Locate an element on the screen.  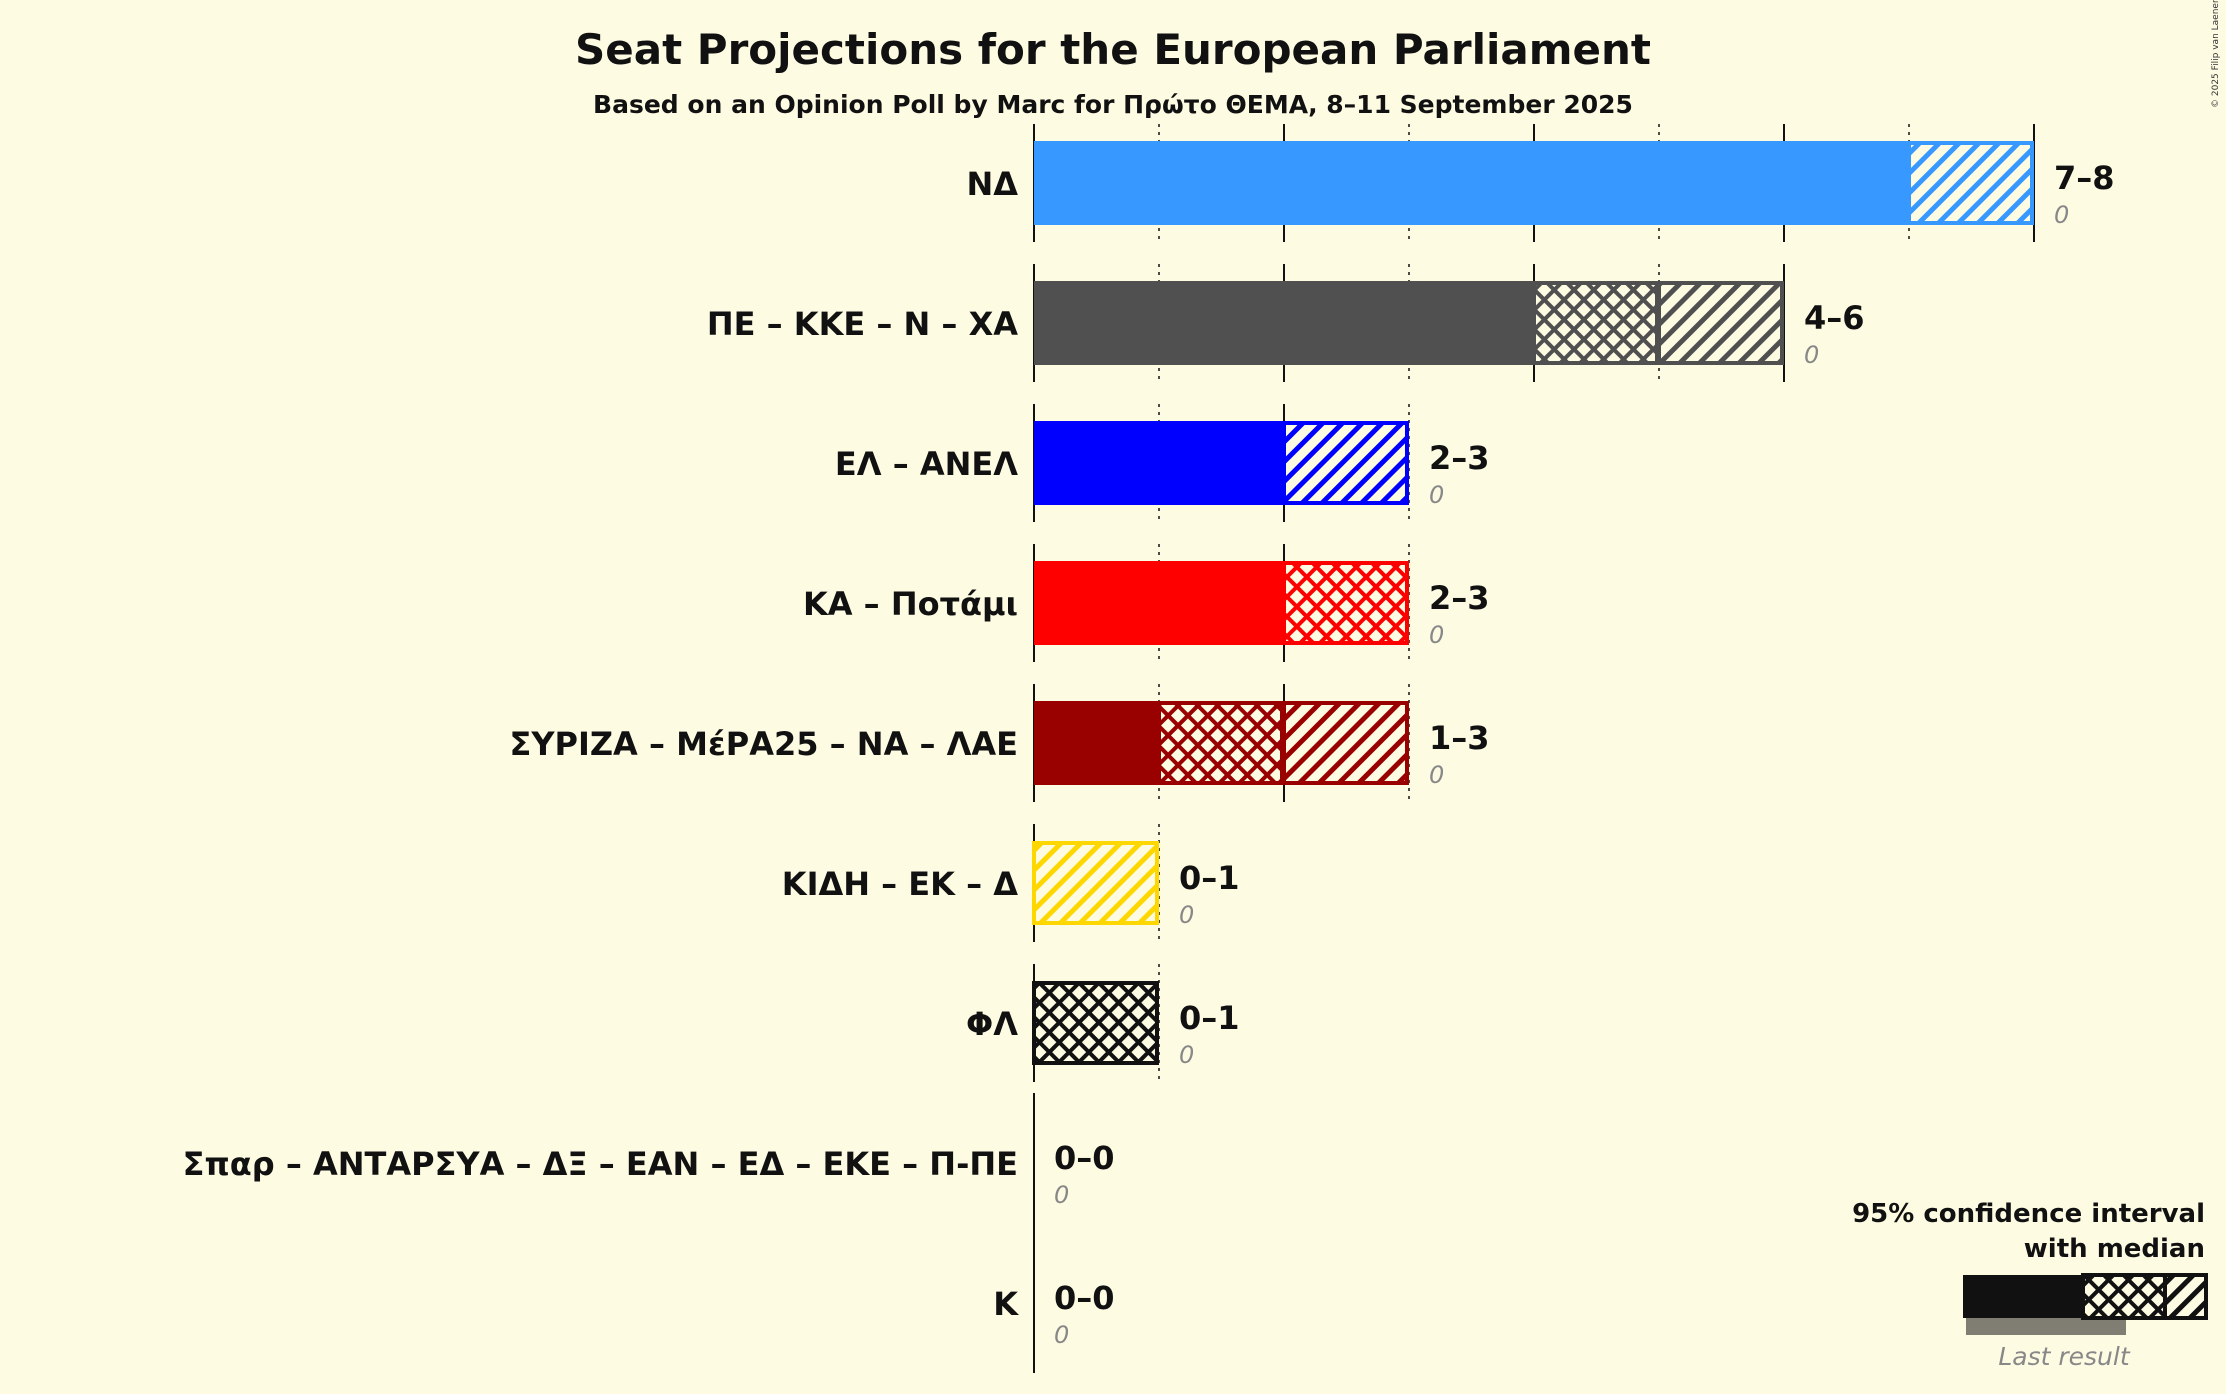
copyright: © 2025 Filip van Laenen is located at coordinates (2216, 54).